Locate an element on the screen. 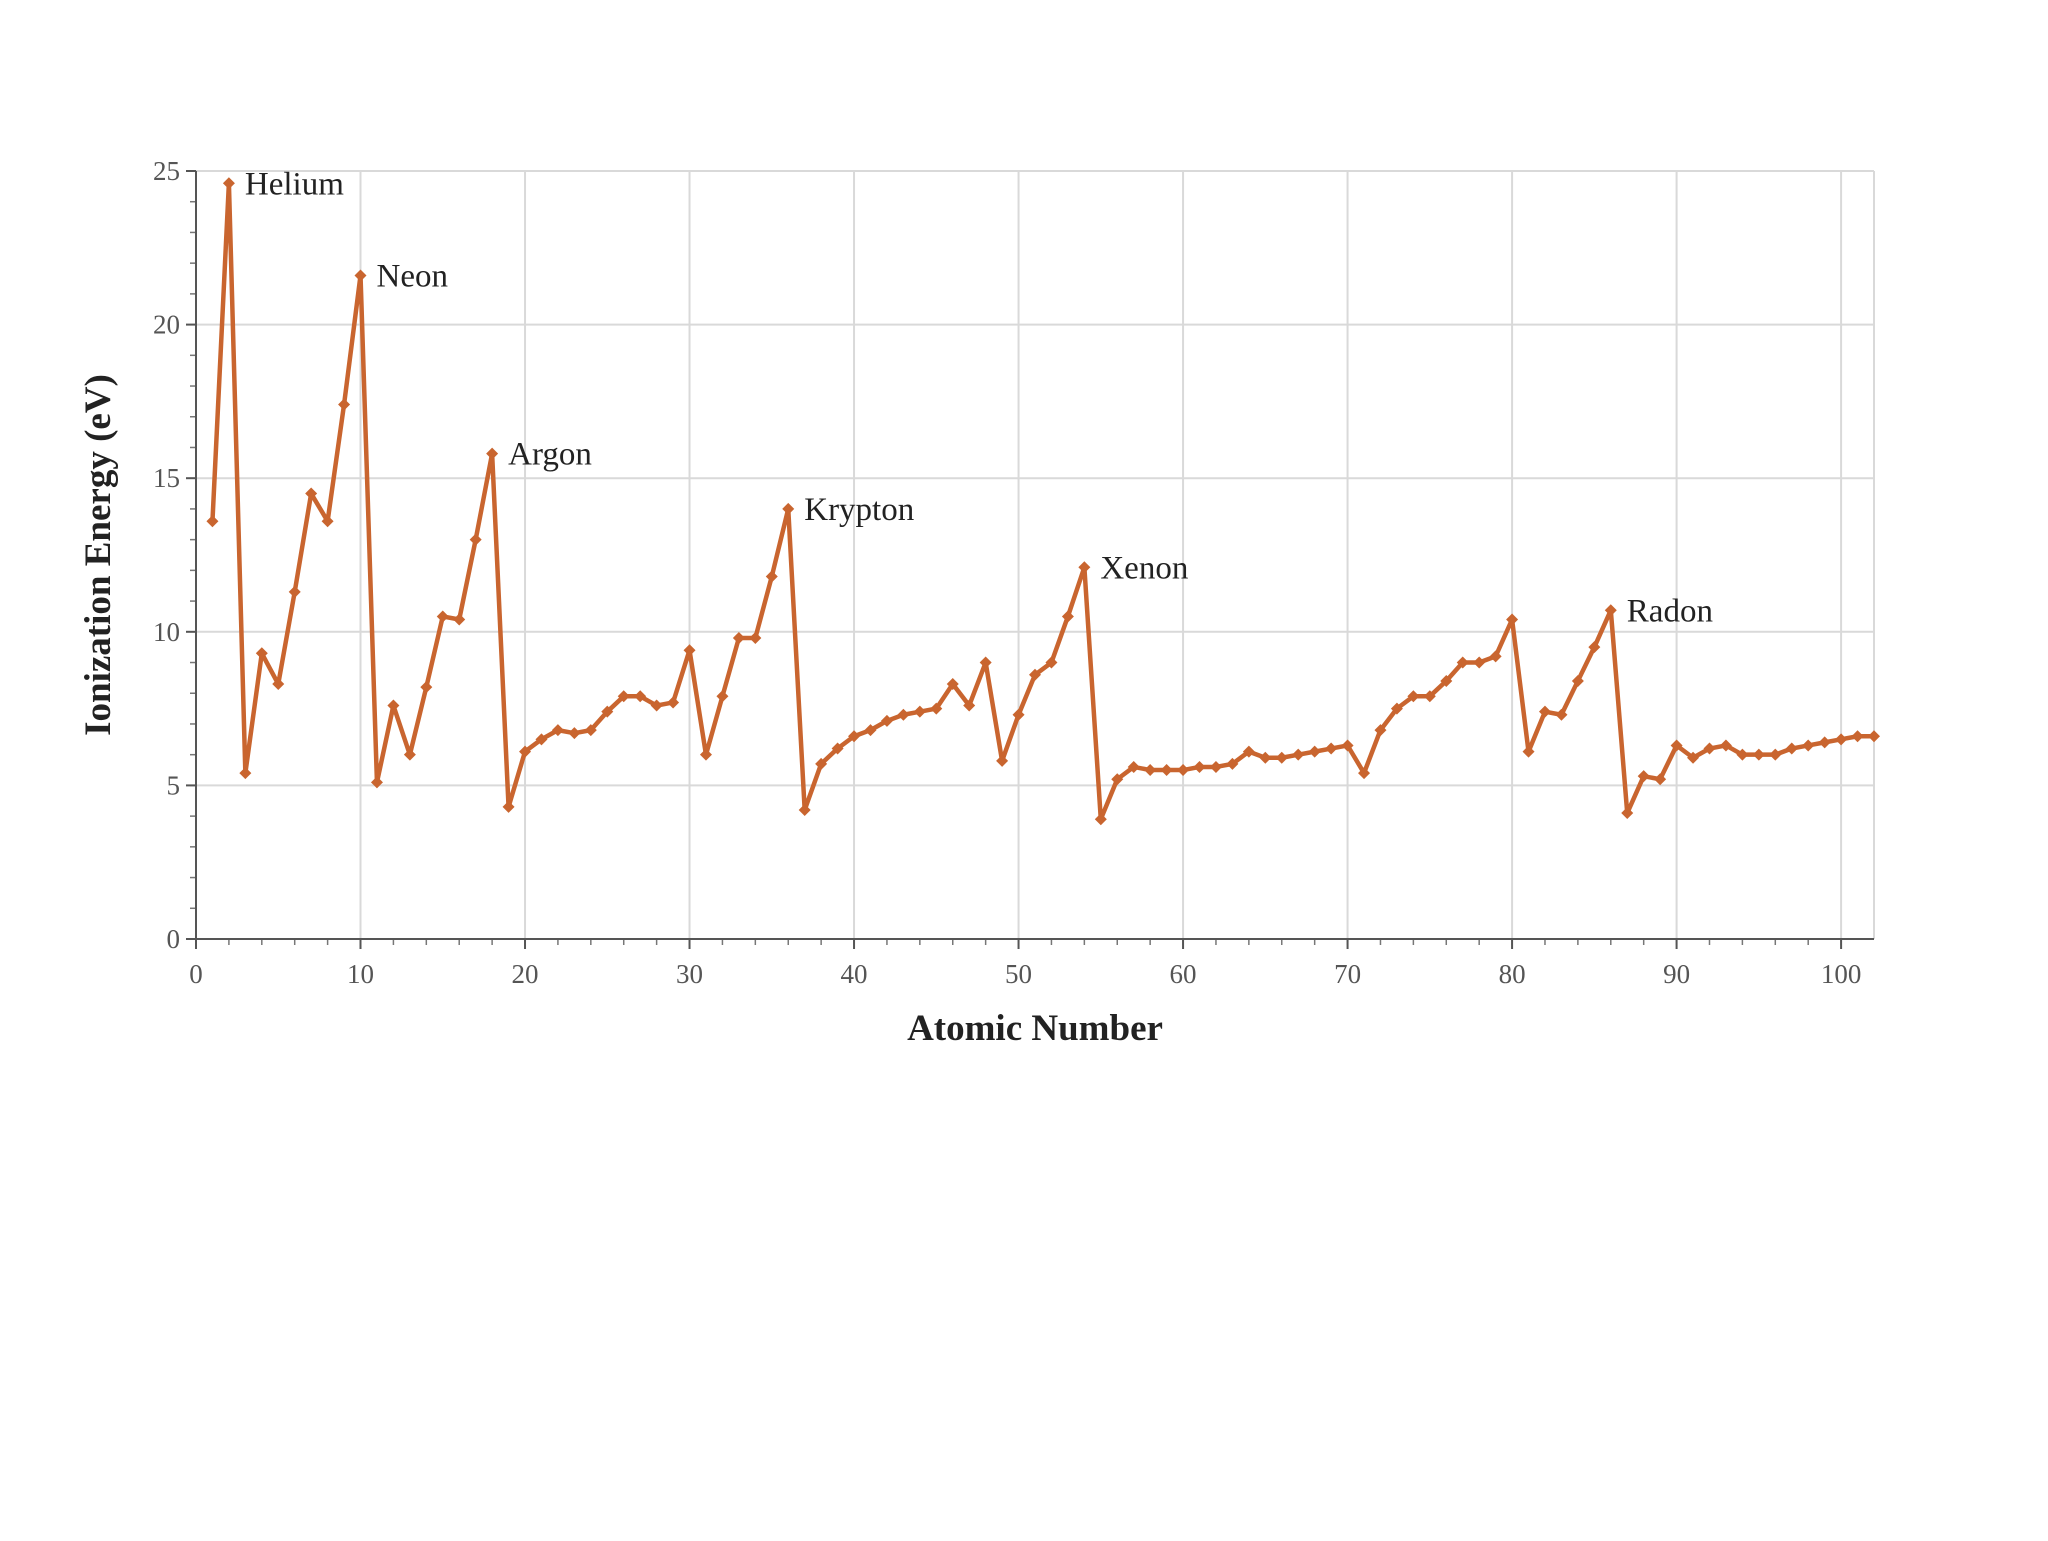 The width and height of the screenshot is (2048, 1541). x-tick-label: 20 is located at coordinates (525, 974).